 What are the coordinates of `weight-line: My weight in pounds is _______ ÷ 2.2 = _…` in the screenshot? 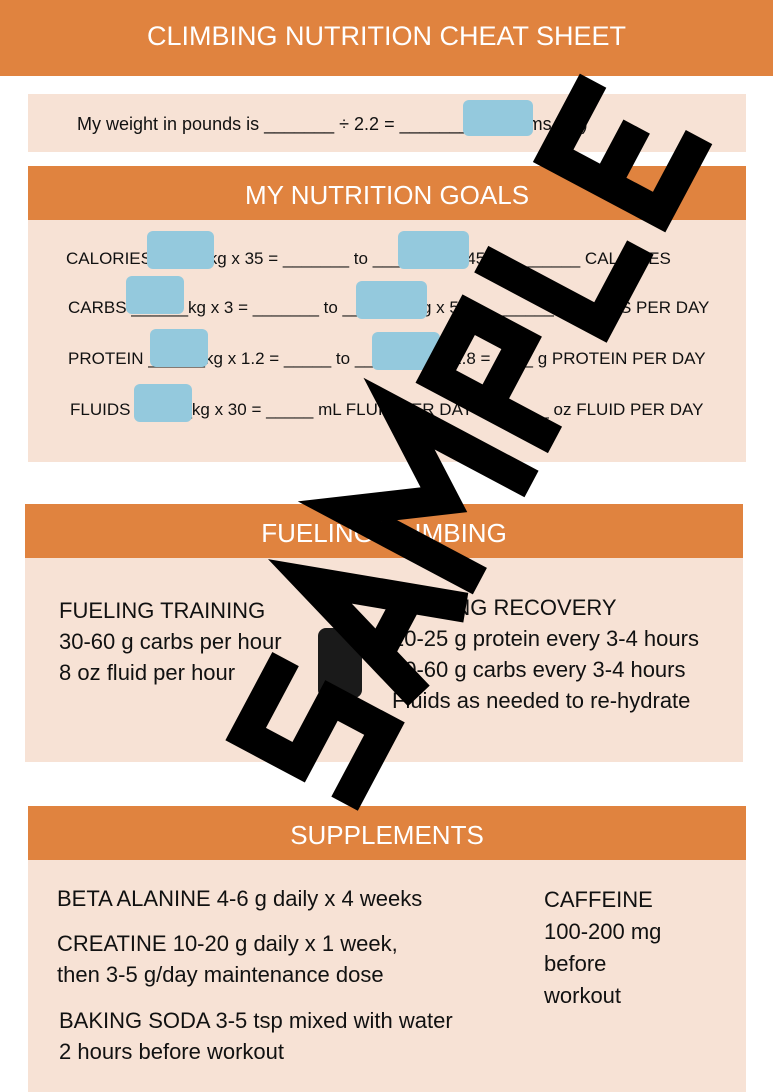 It's located at (332, 124).